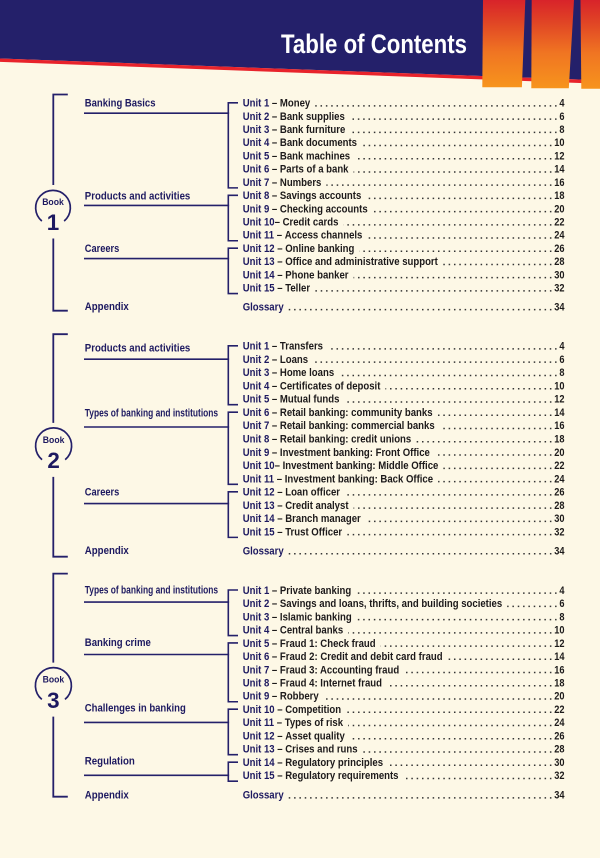  Describe the element at coordinates (313, 143) in the screenshot. I see `svg-text: – Bank documents` at that location.